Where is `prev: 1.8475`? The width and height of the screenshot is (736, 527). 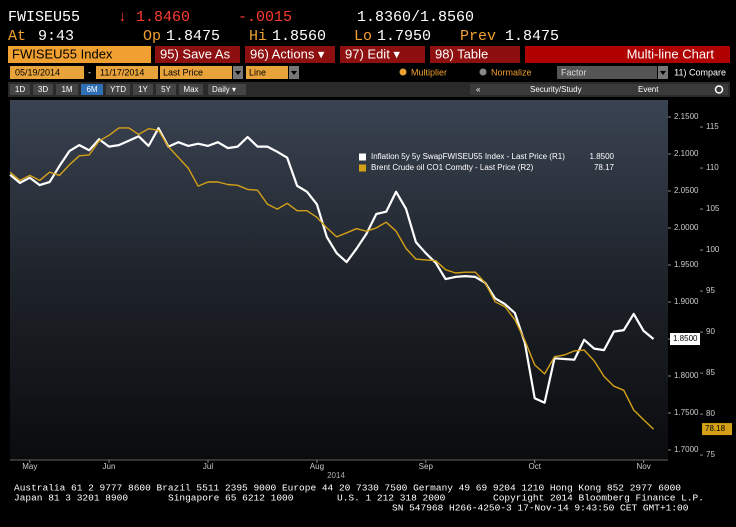
prev: 1.8475 is located at coordinates (532, 36).